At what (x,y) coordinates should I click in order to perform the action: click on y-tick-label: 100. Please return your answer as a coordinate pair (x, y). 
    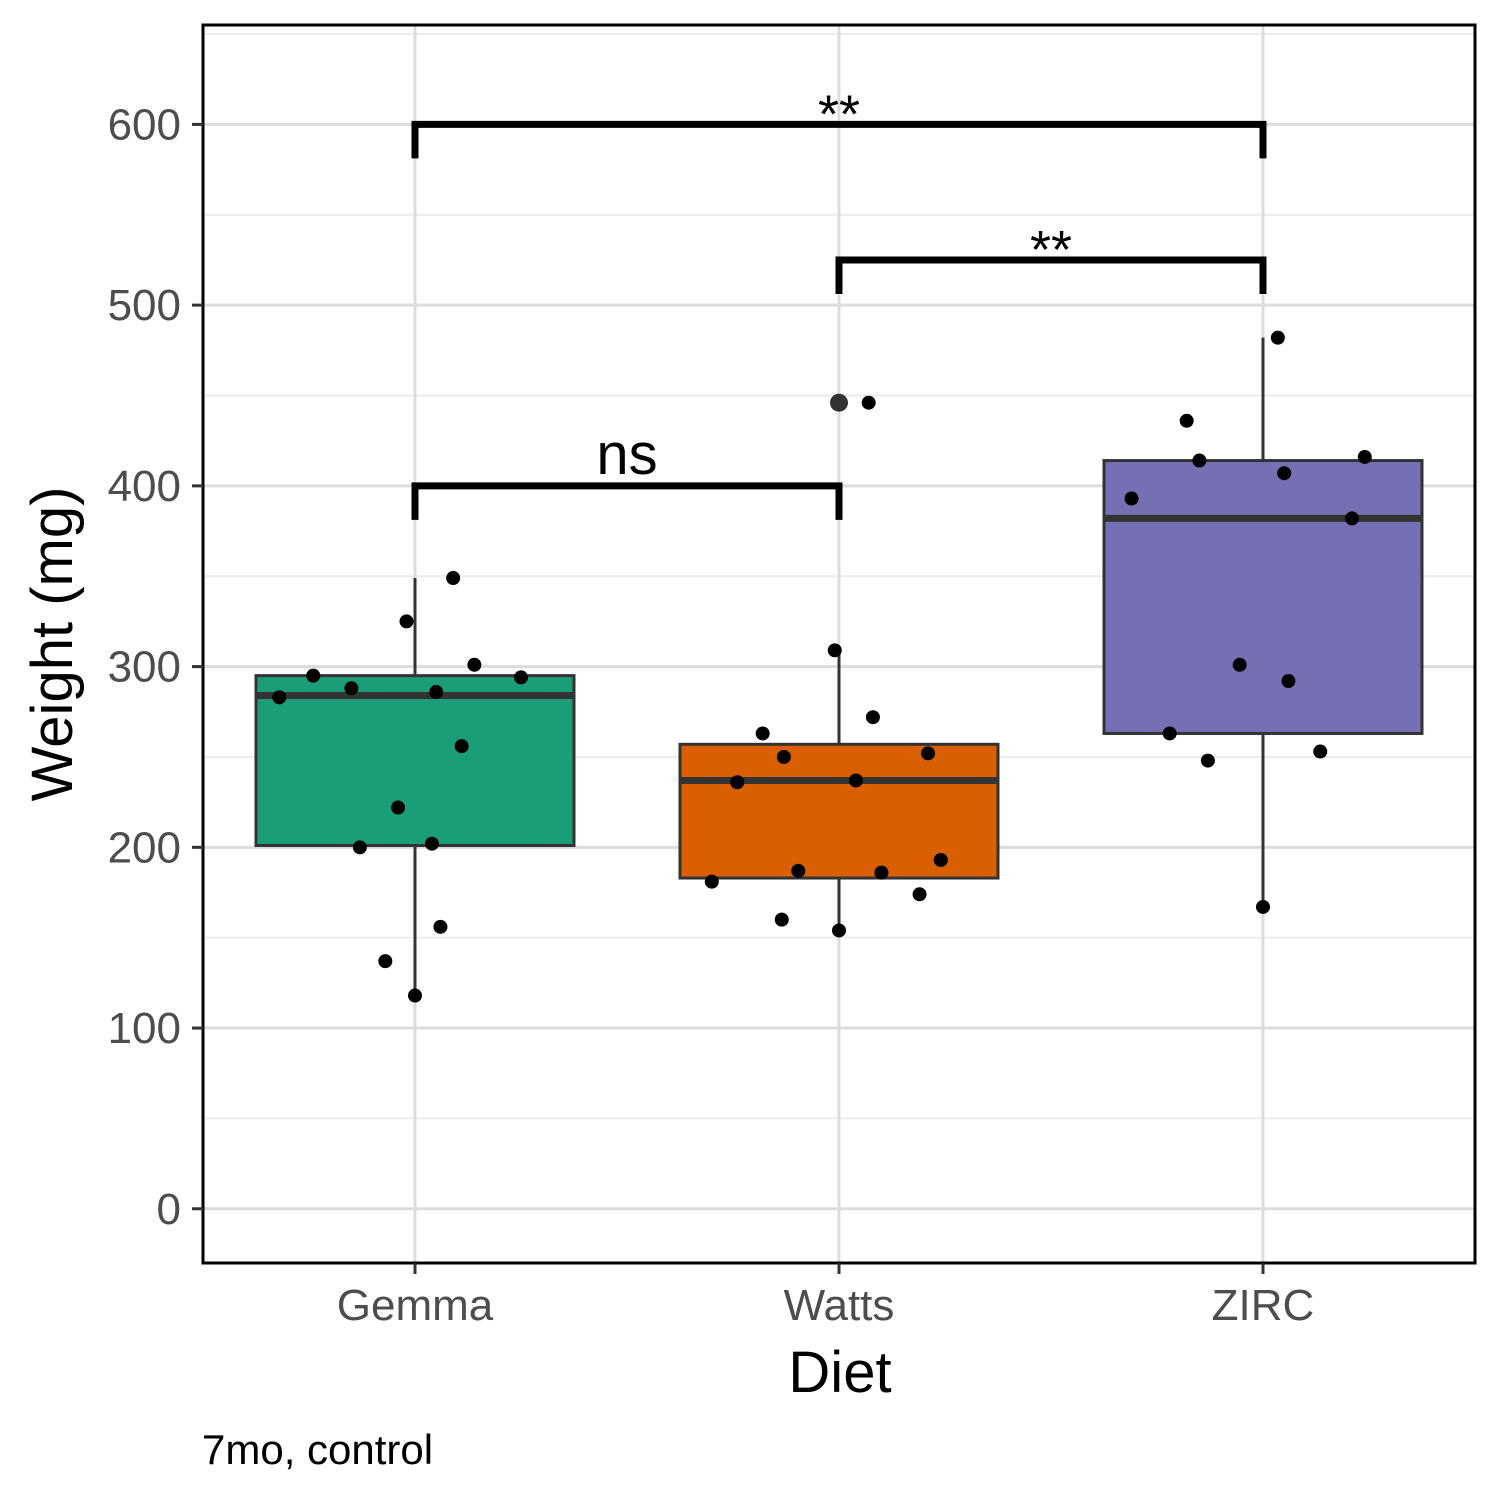
    Looking at the image, I should click on (144, 1028).